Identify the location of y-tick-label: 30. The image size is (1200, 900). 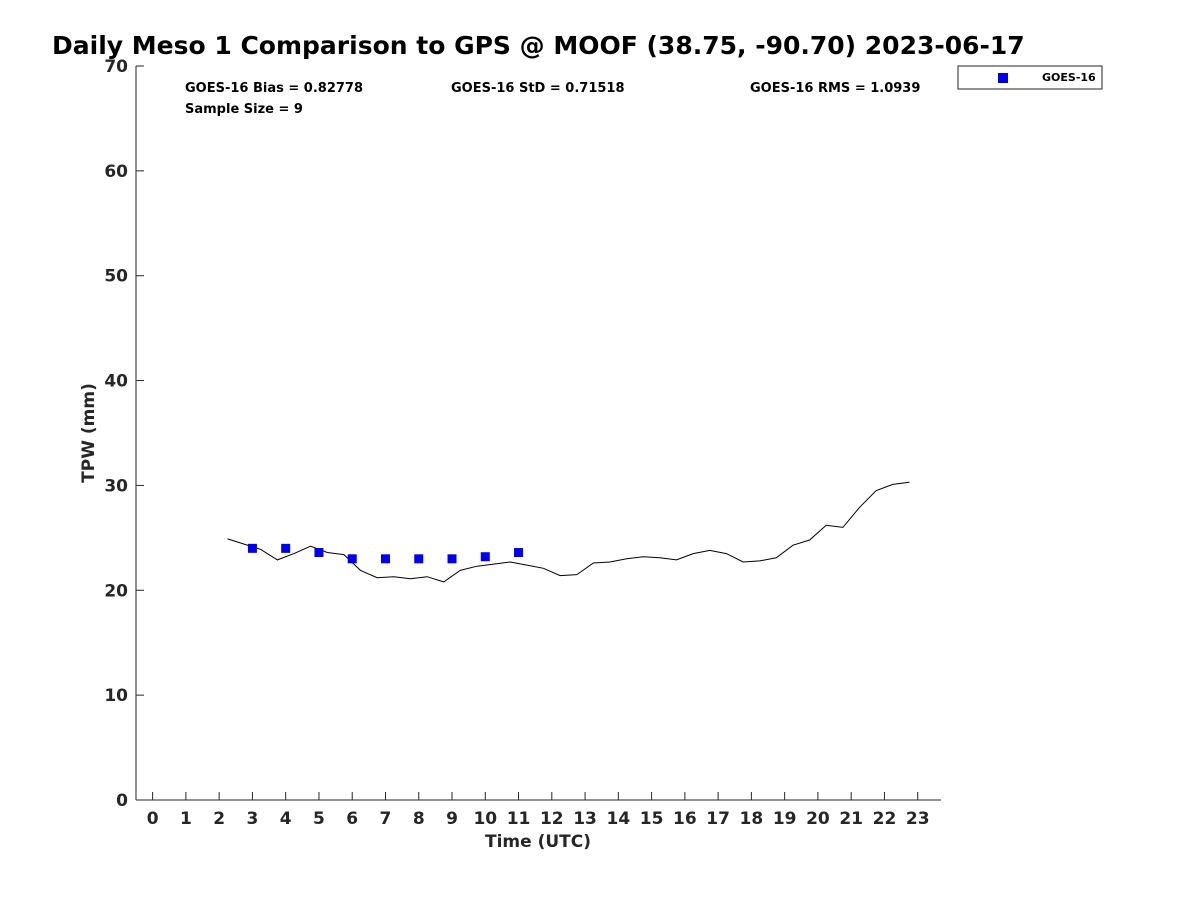
(116, 486).